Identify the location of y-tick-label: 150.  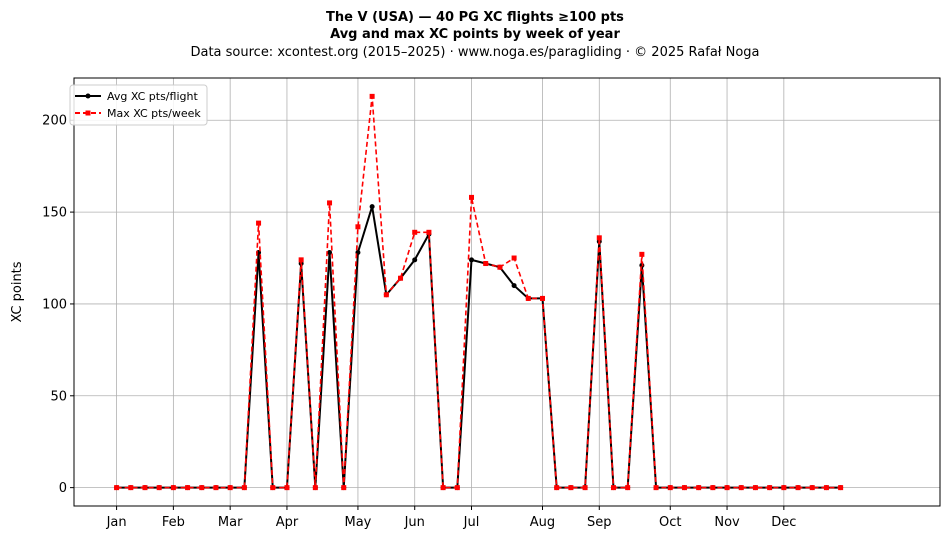
(54, 213).